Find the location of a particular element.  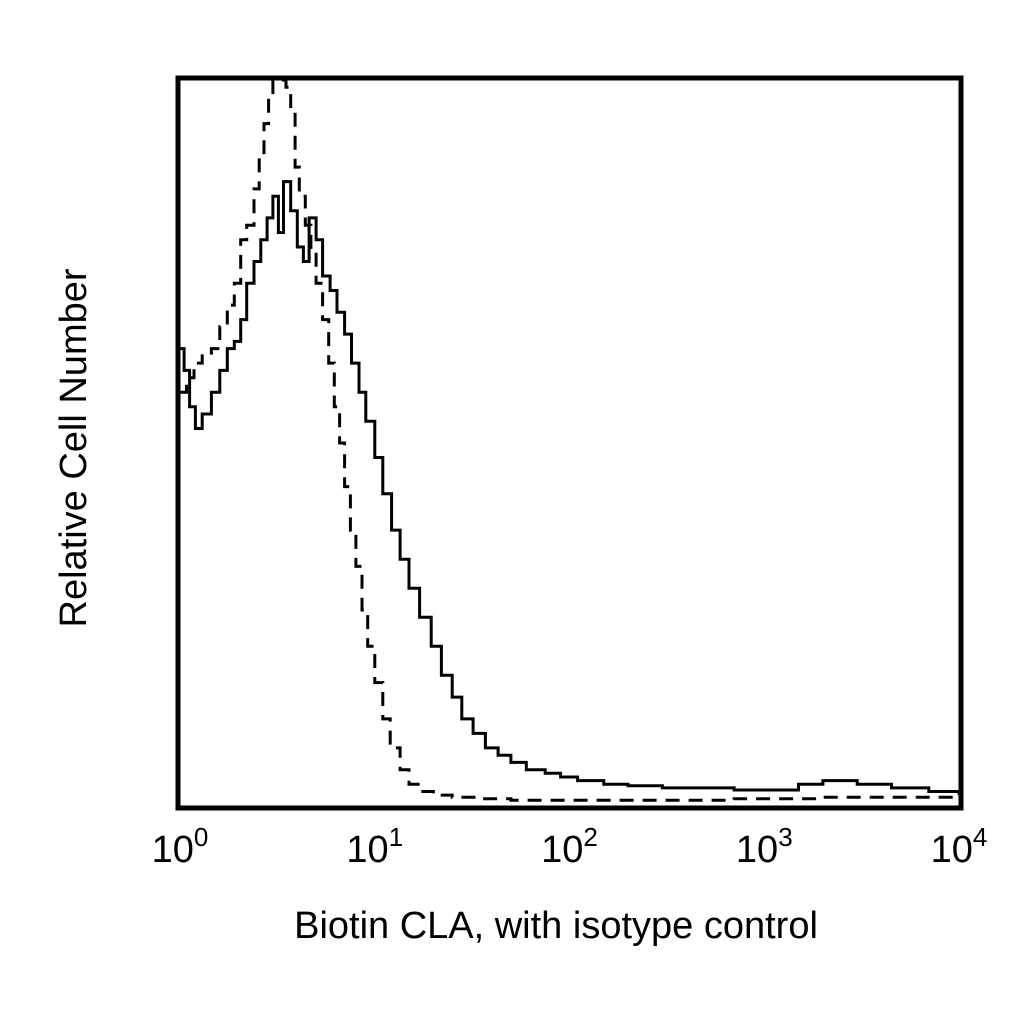

x-tick-label: 10¹ is located at coordinates (374, 846).